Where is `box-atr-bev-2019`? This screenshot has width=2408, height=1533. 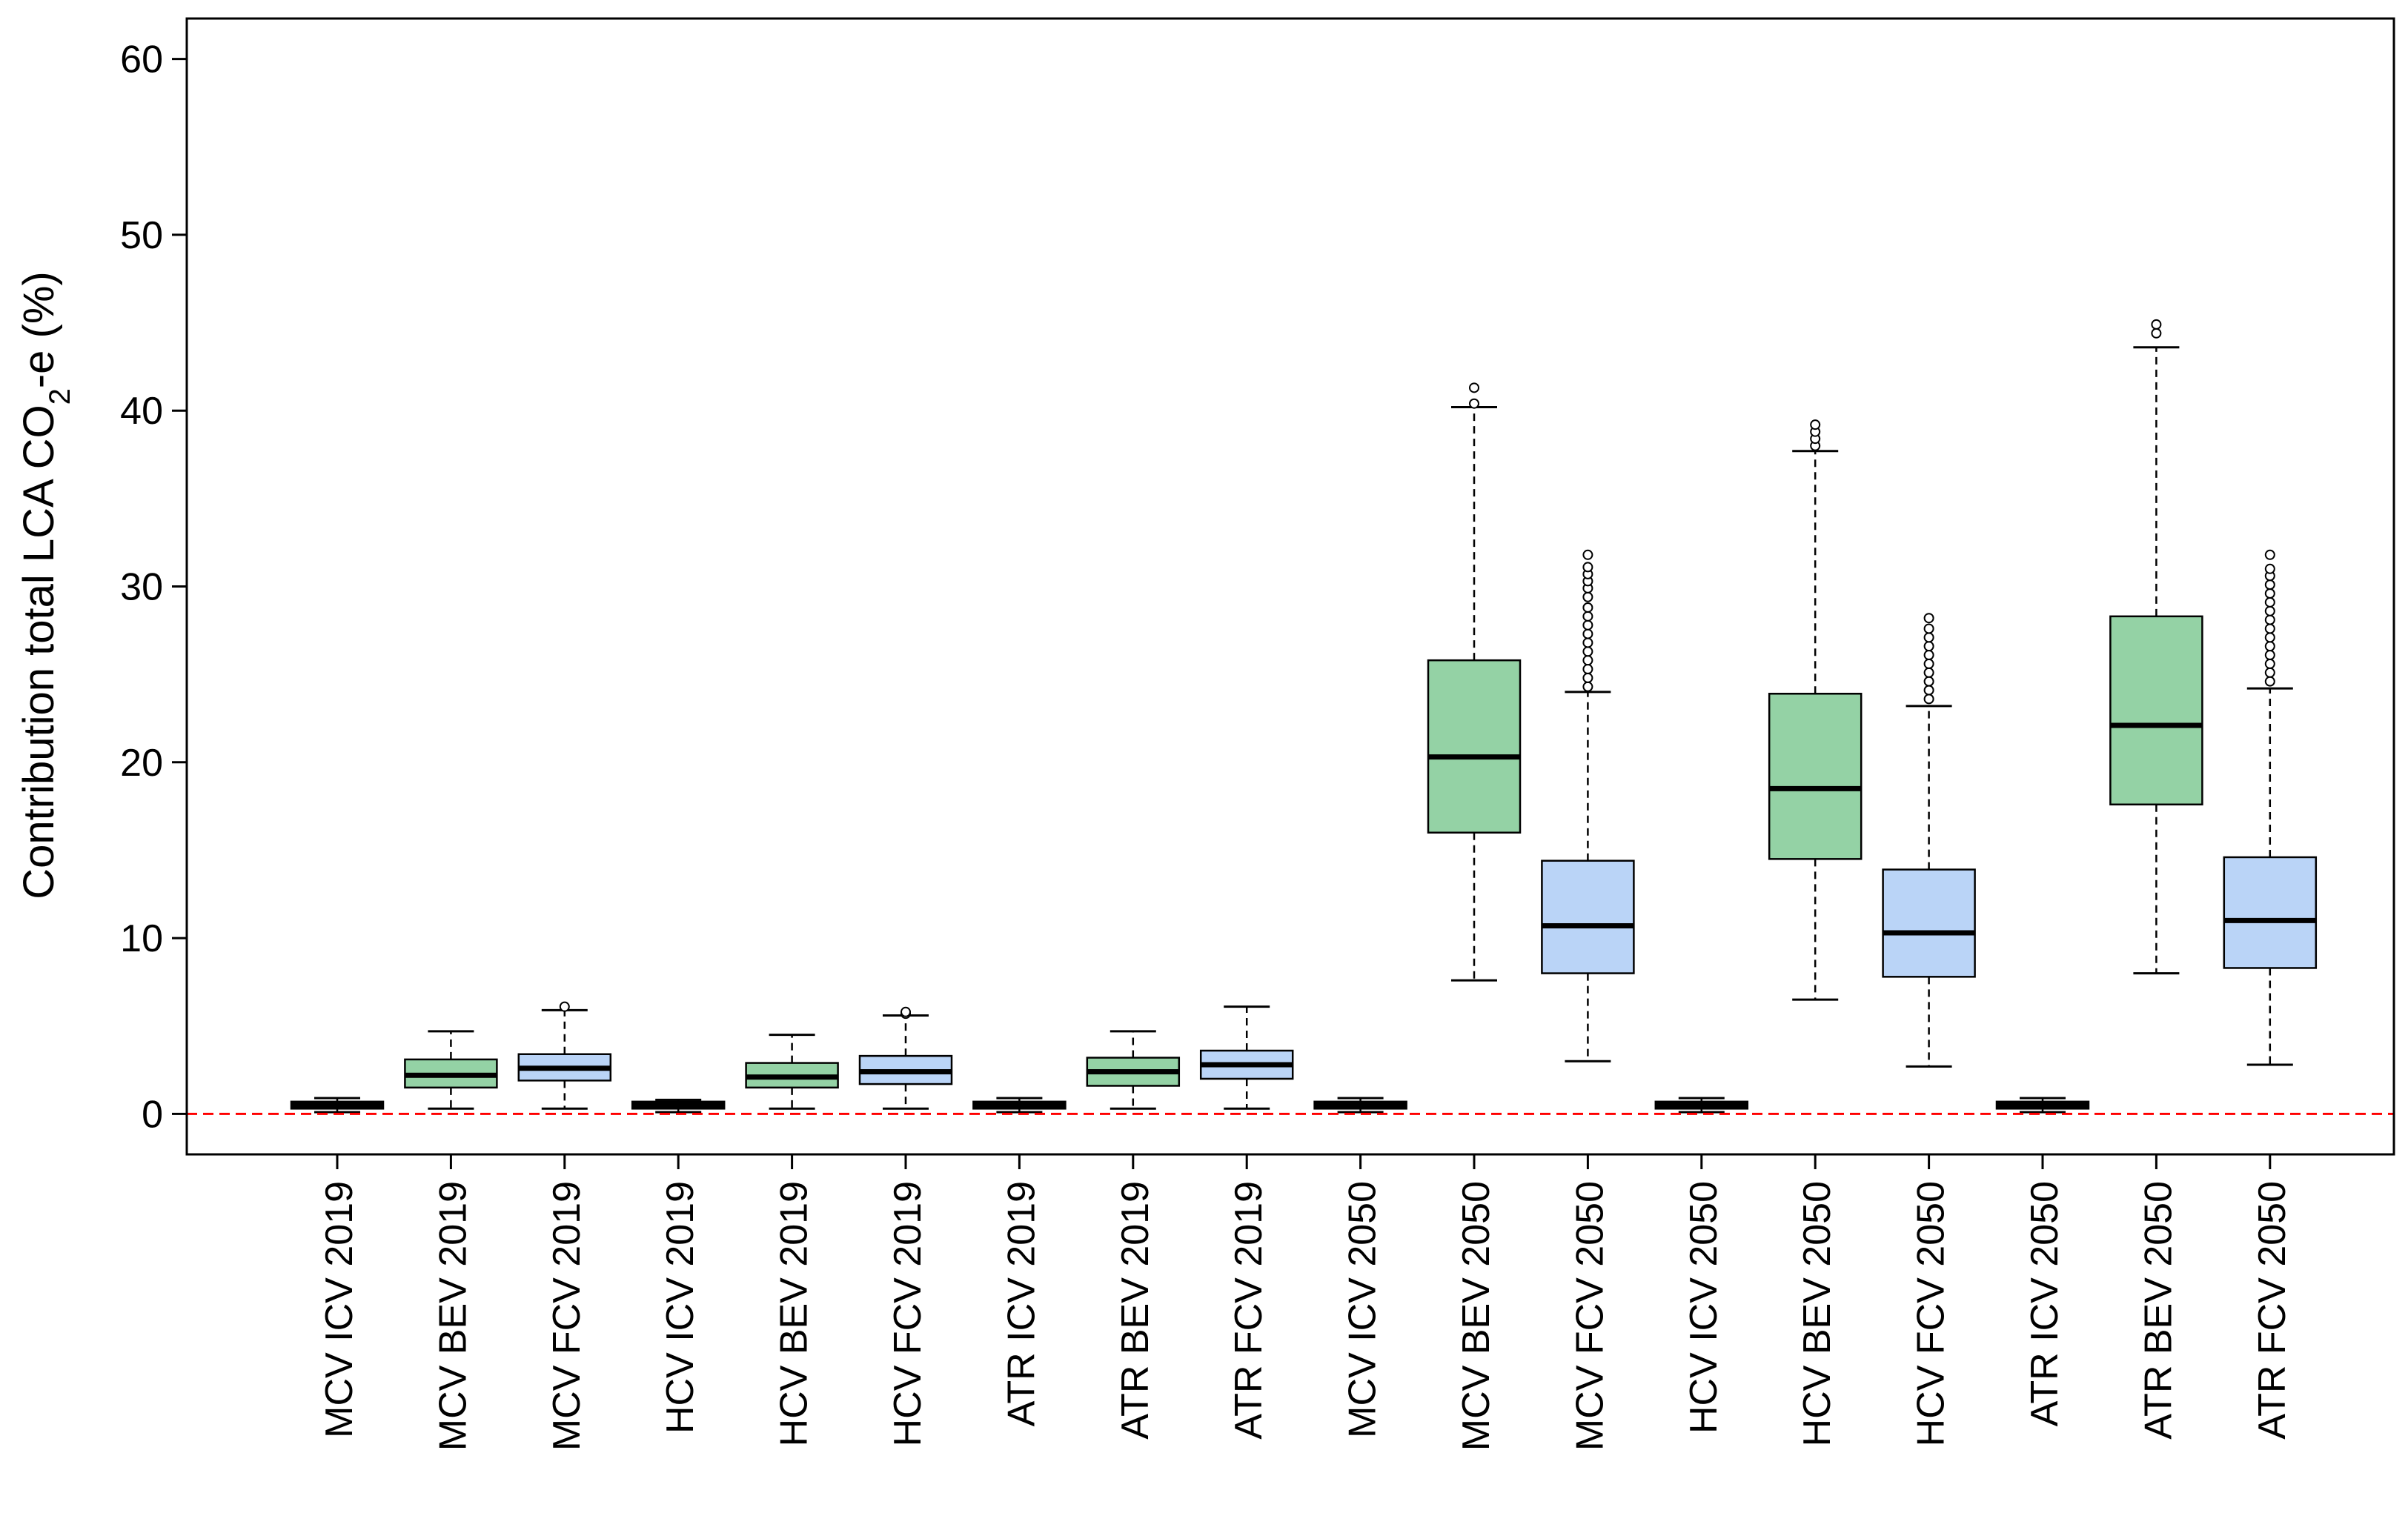
box-atr-bev-2019 is located at coordinates (1133, 1070).